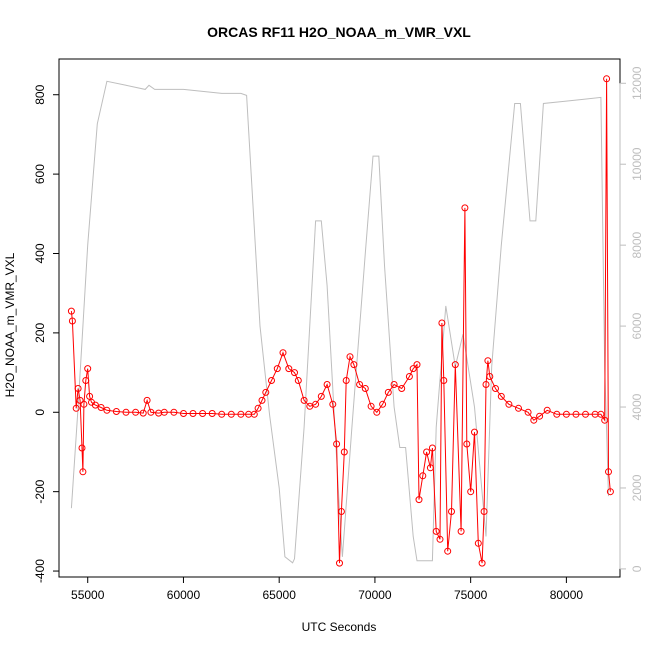 Image resolution: width=650 pixels, height=650 pixels. I want to click on y-tick-label: 0, so click(40, 412).